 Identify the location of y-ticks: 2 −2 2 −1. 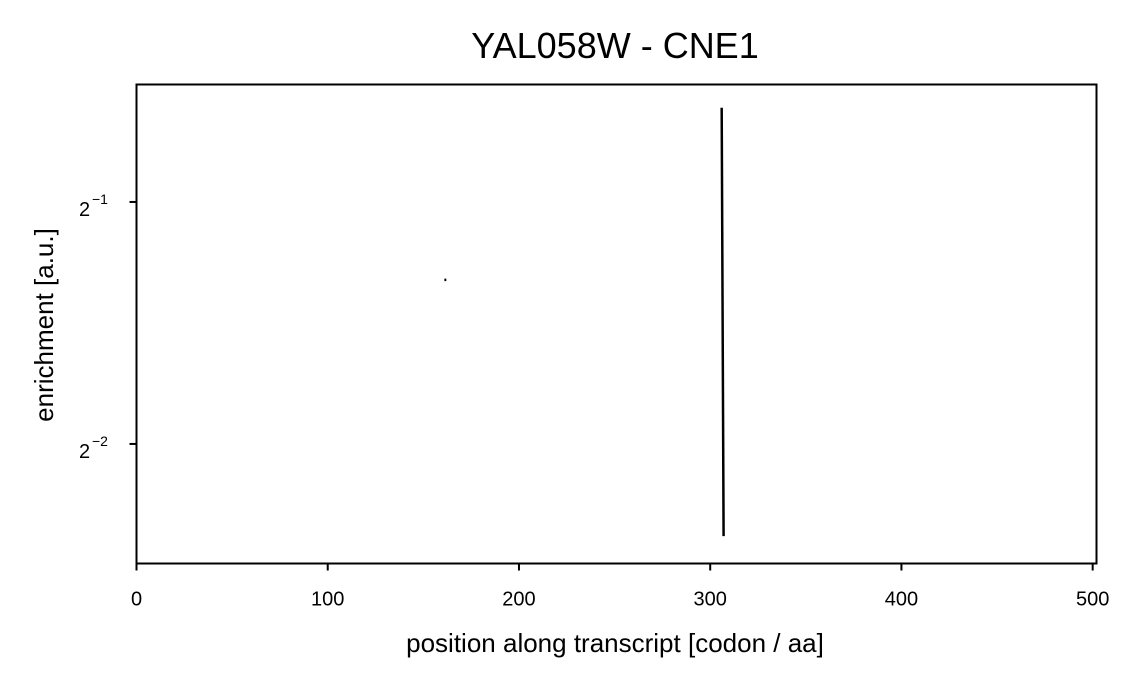
(108, 327).